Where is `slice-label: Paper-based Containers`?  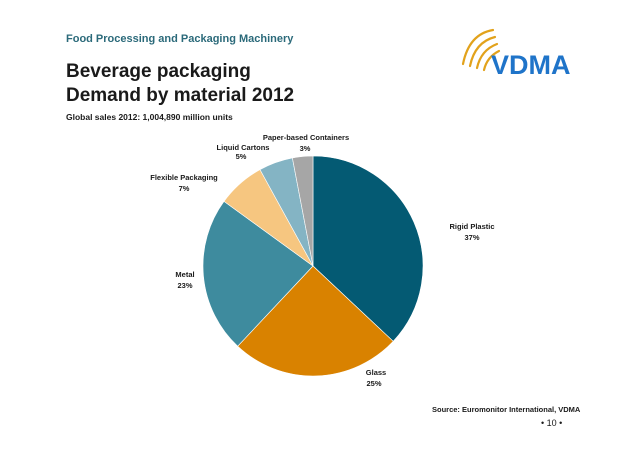
slice-label: Paper-based Containers is located at coordinates (306, 137).